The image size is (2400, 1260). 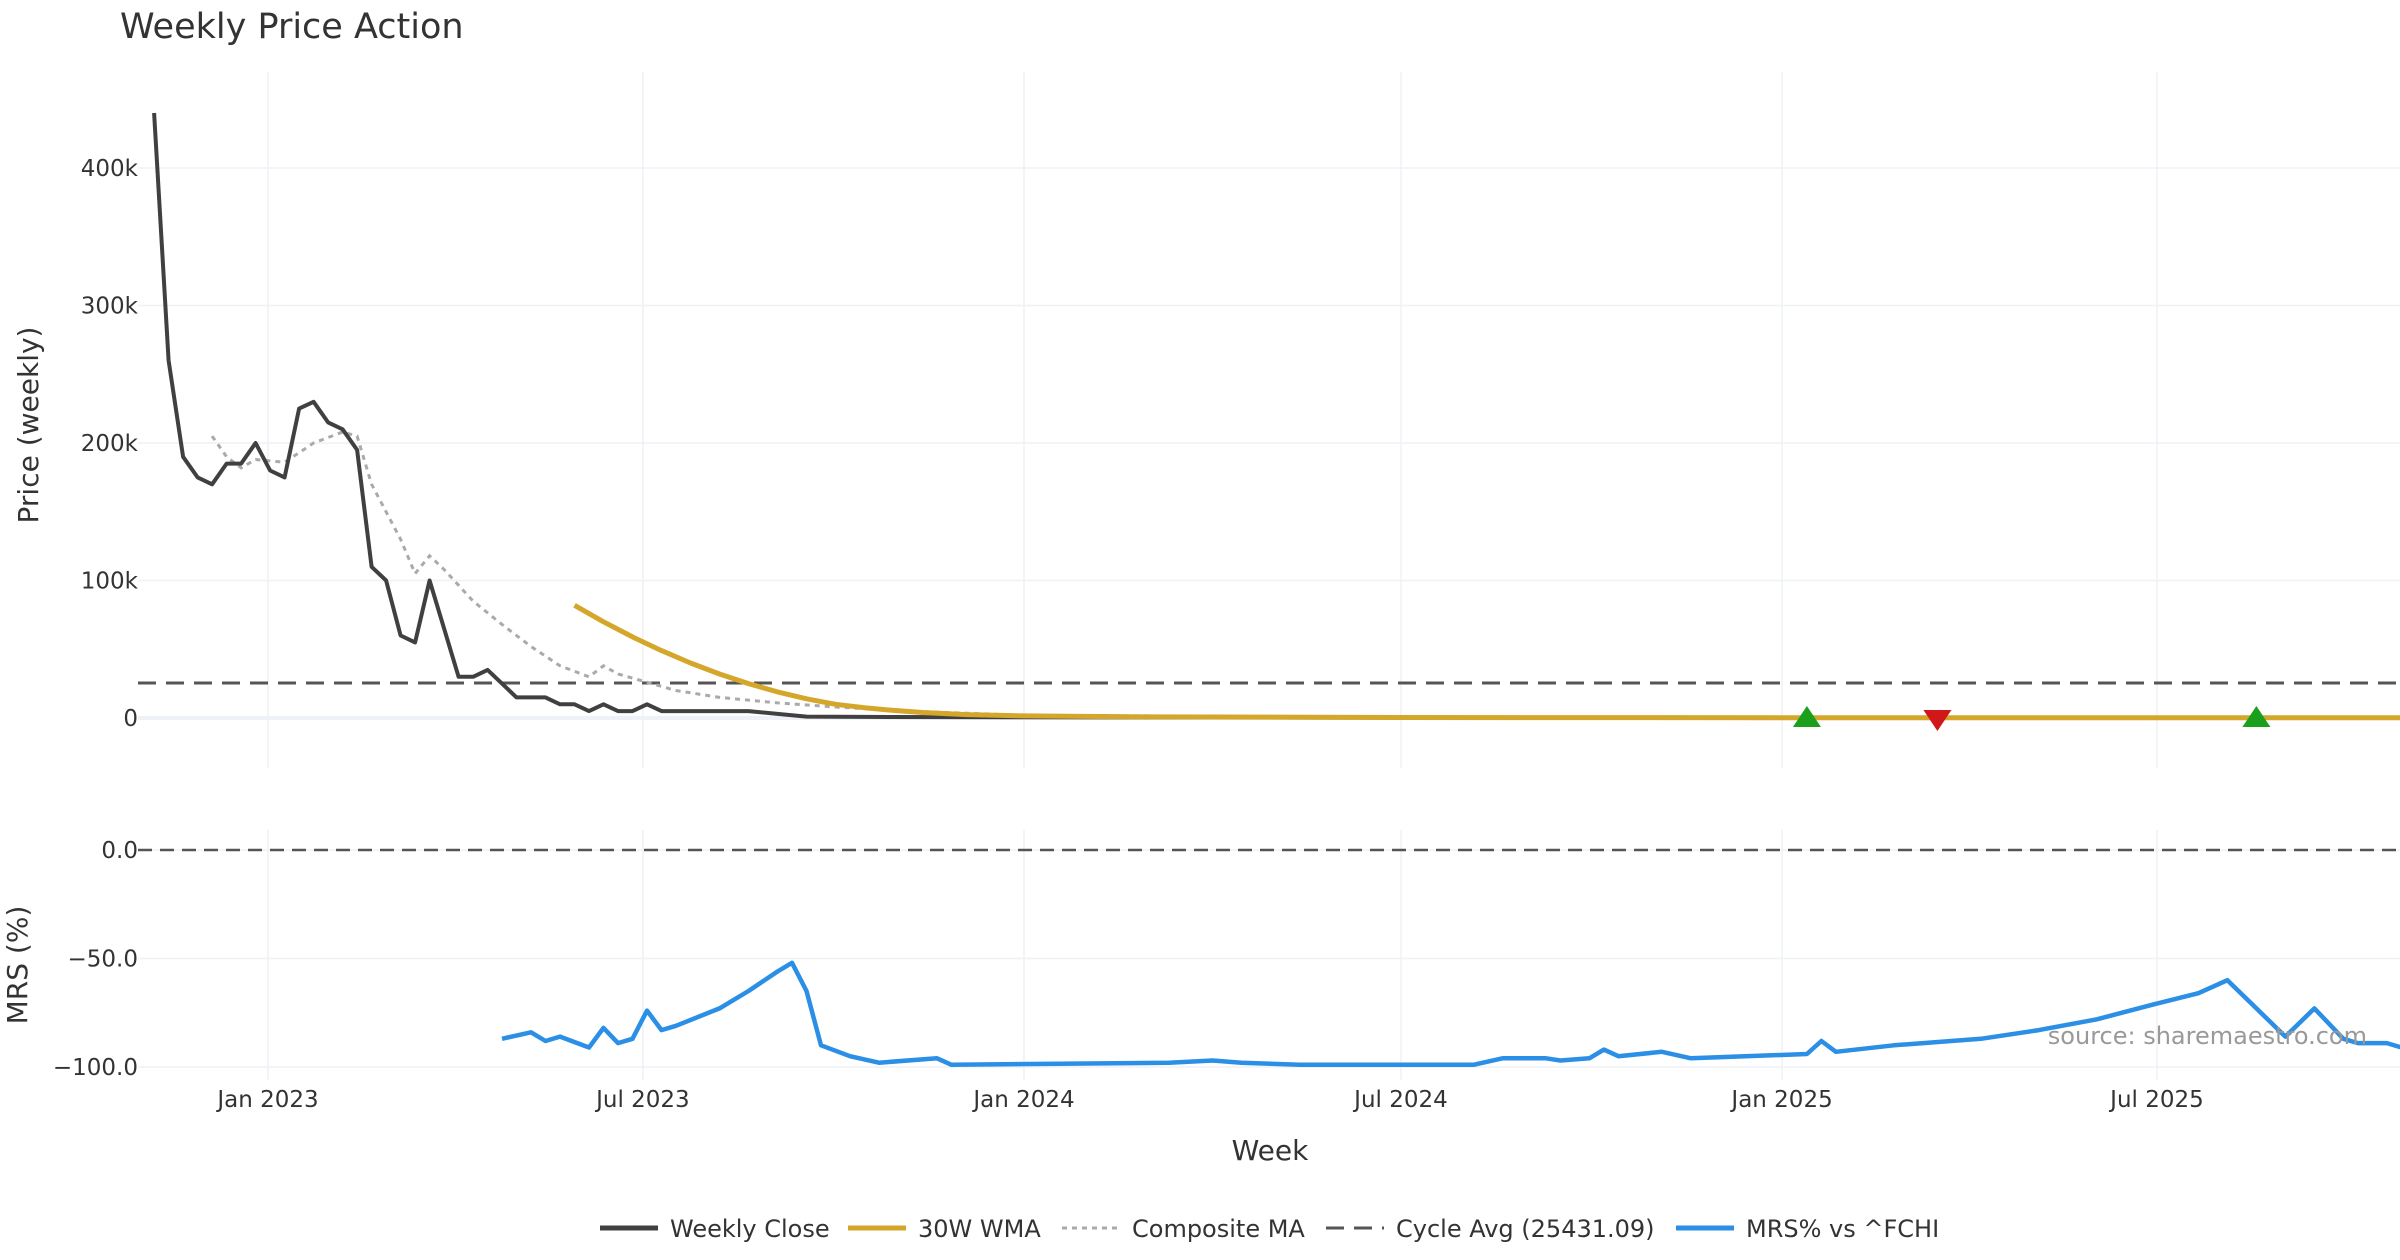 I want to click on mrs-line, so click(x=1450, y=1014).